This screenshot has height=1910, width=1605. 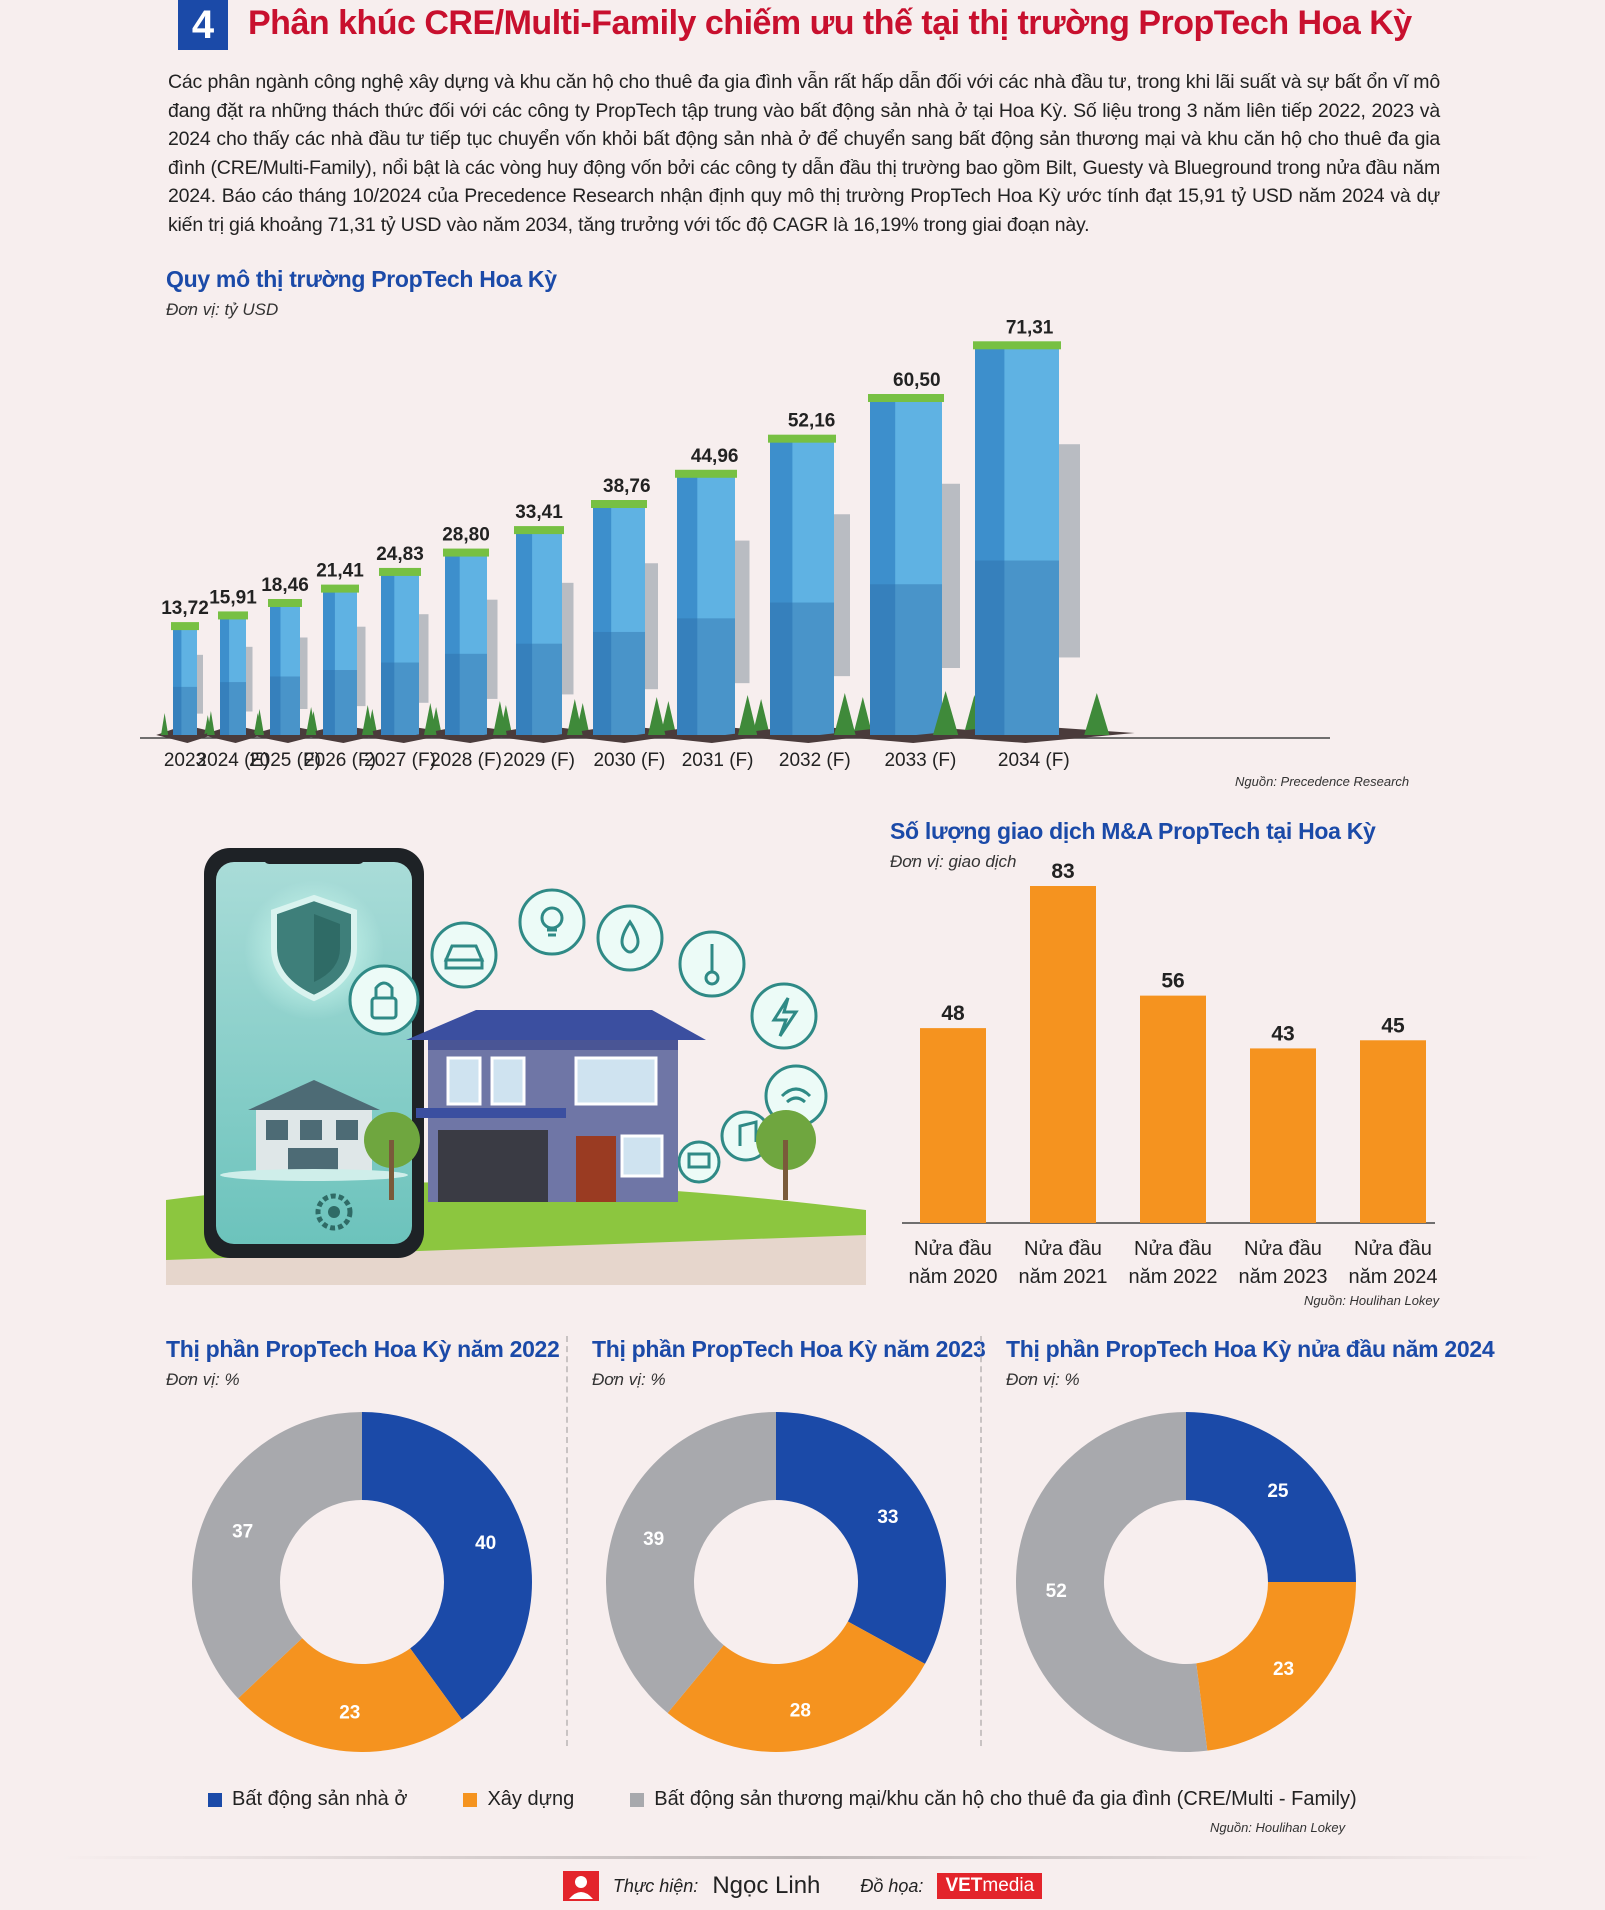 I want to click on graphics-label: Đồ họa:, so click(x=892, y=1885).